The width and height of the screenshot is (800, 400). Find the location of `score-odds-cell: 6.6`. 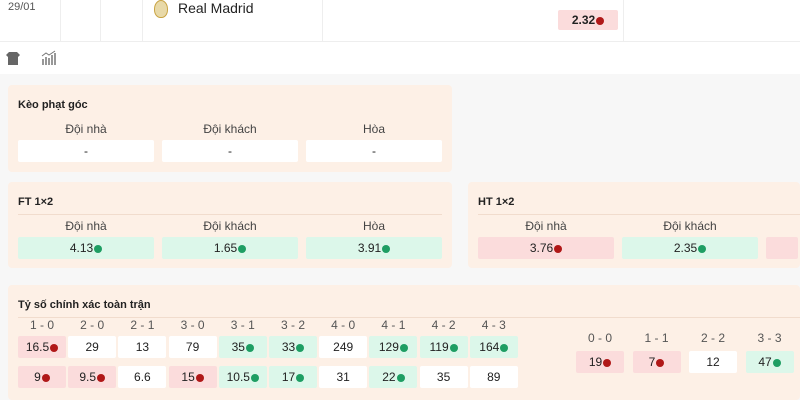

score-odds-cell: 6.6 is located at coordinates (142, 377).